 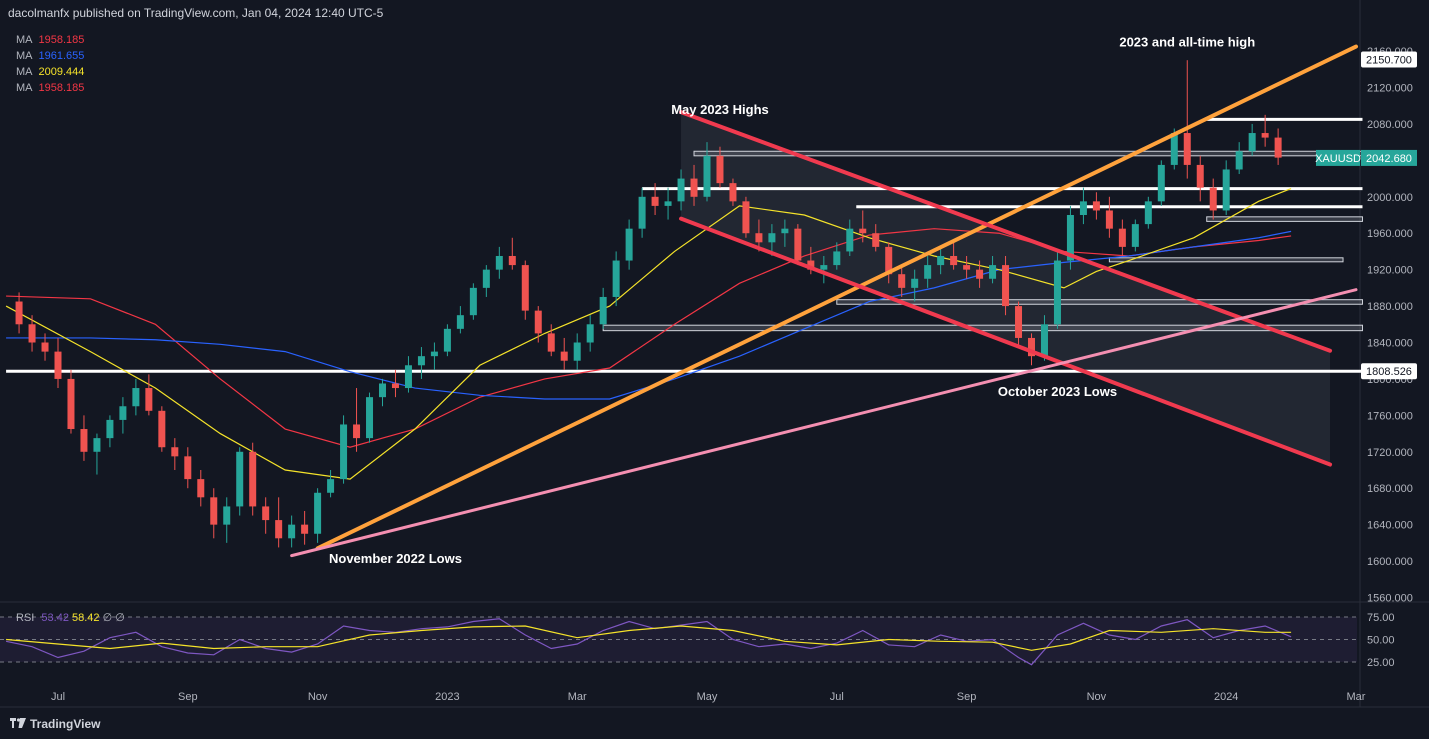 I want to click on tradingview-logo-icon, so click(x=18, y=724).